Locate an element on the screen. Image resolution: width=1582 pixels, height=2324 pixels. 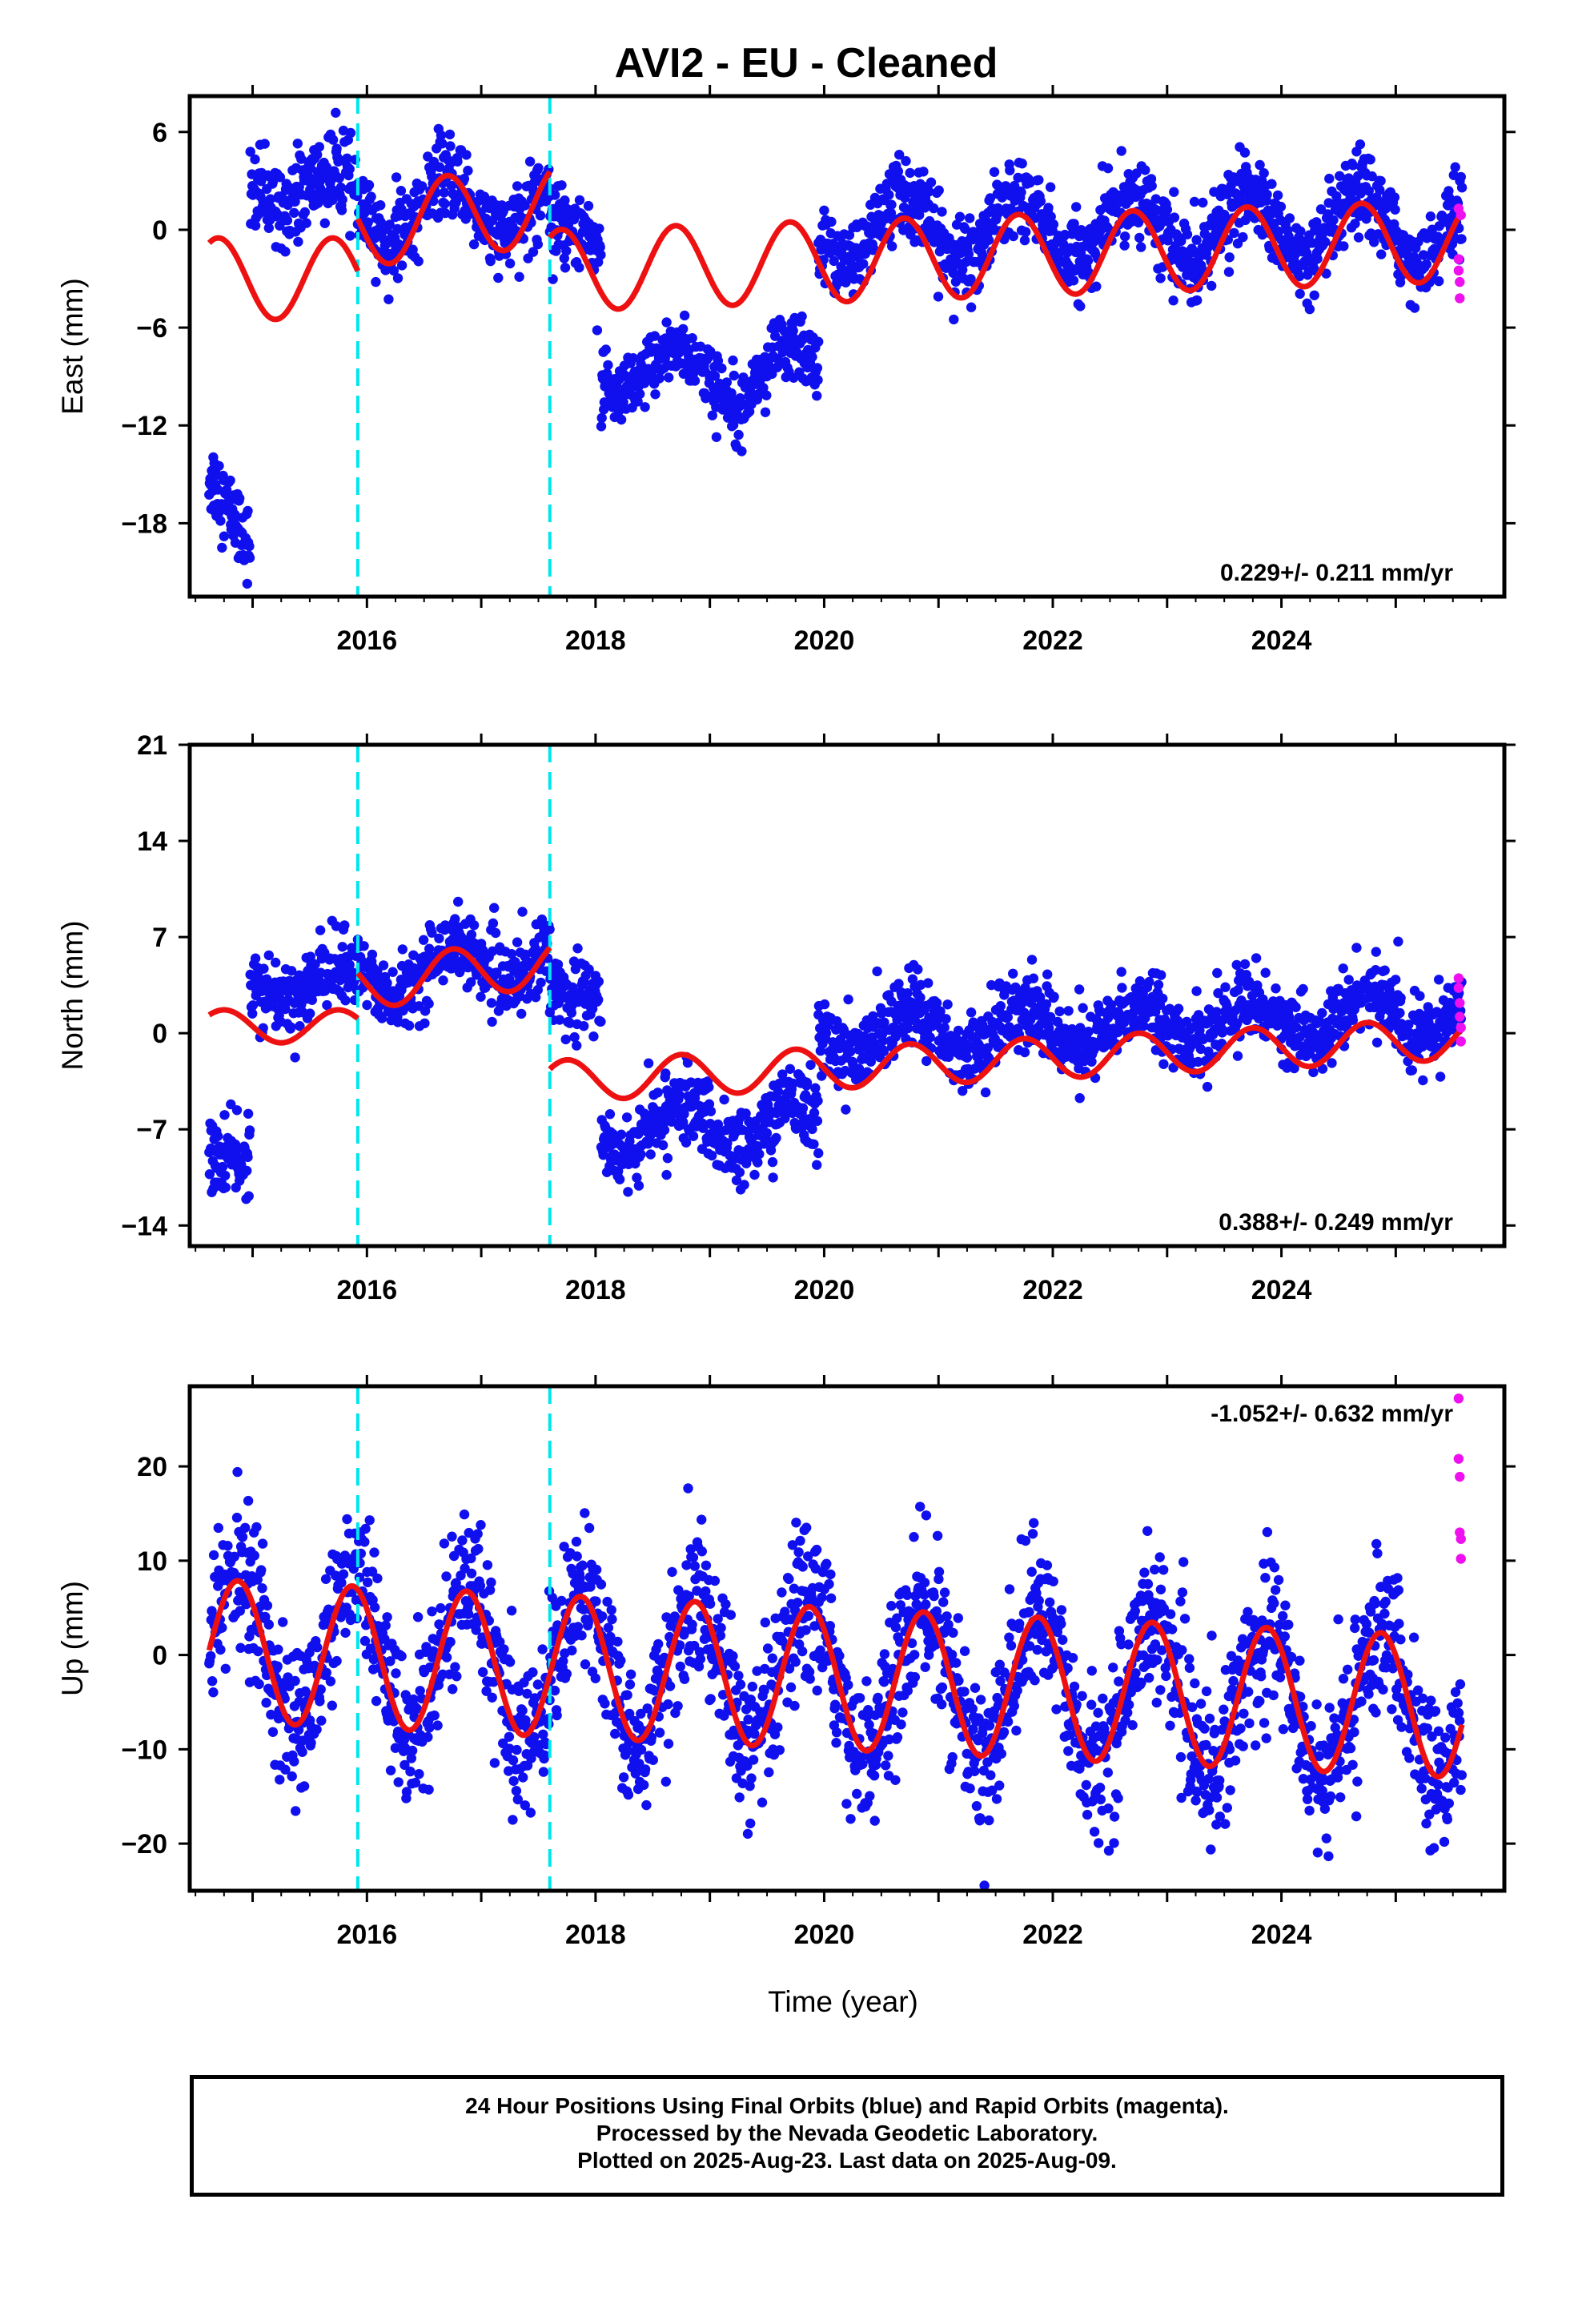
north-rapid-orbit-points is located at coordinates (1460, 1010).